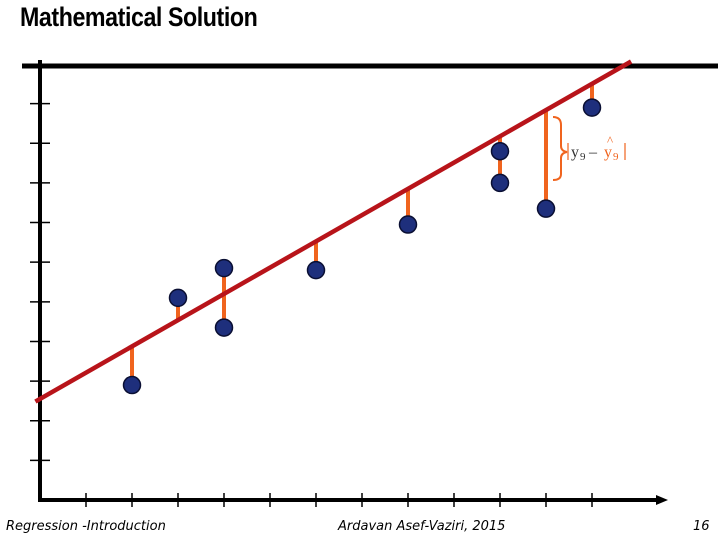 The image size is (720, 540). Describe the element at coordinates (575, 152) in the screenshot. I see `annotation-y: y` at that location.